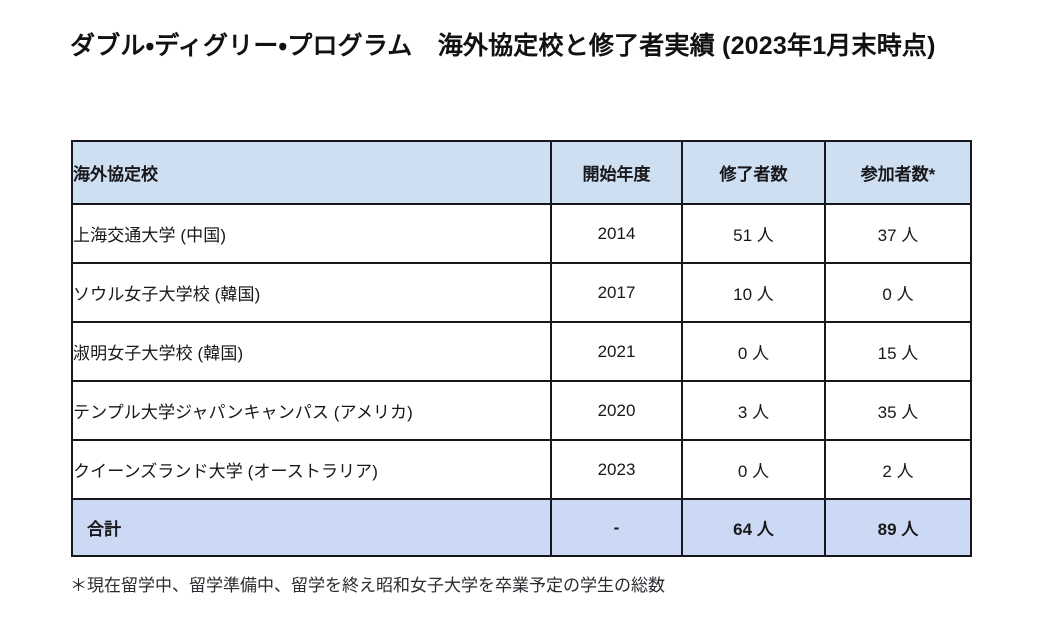 This screenshot has height=644, width=1046. What do you see at coordinates (754, 173) in the screenshot?
I see `column-header-completed: 修了者数` at bounding box center [754, 173].